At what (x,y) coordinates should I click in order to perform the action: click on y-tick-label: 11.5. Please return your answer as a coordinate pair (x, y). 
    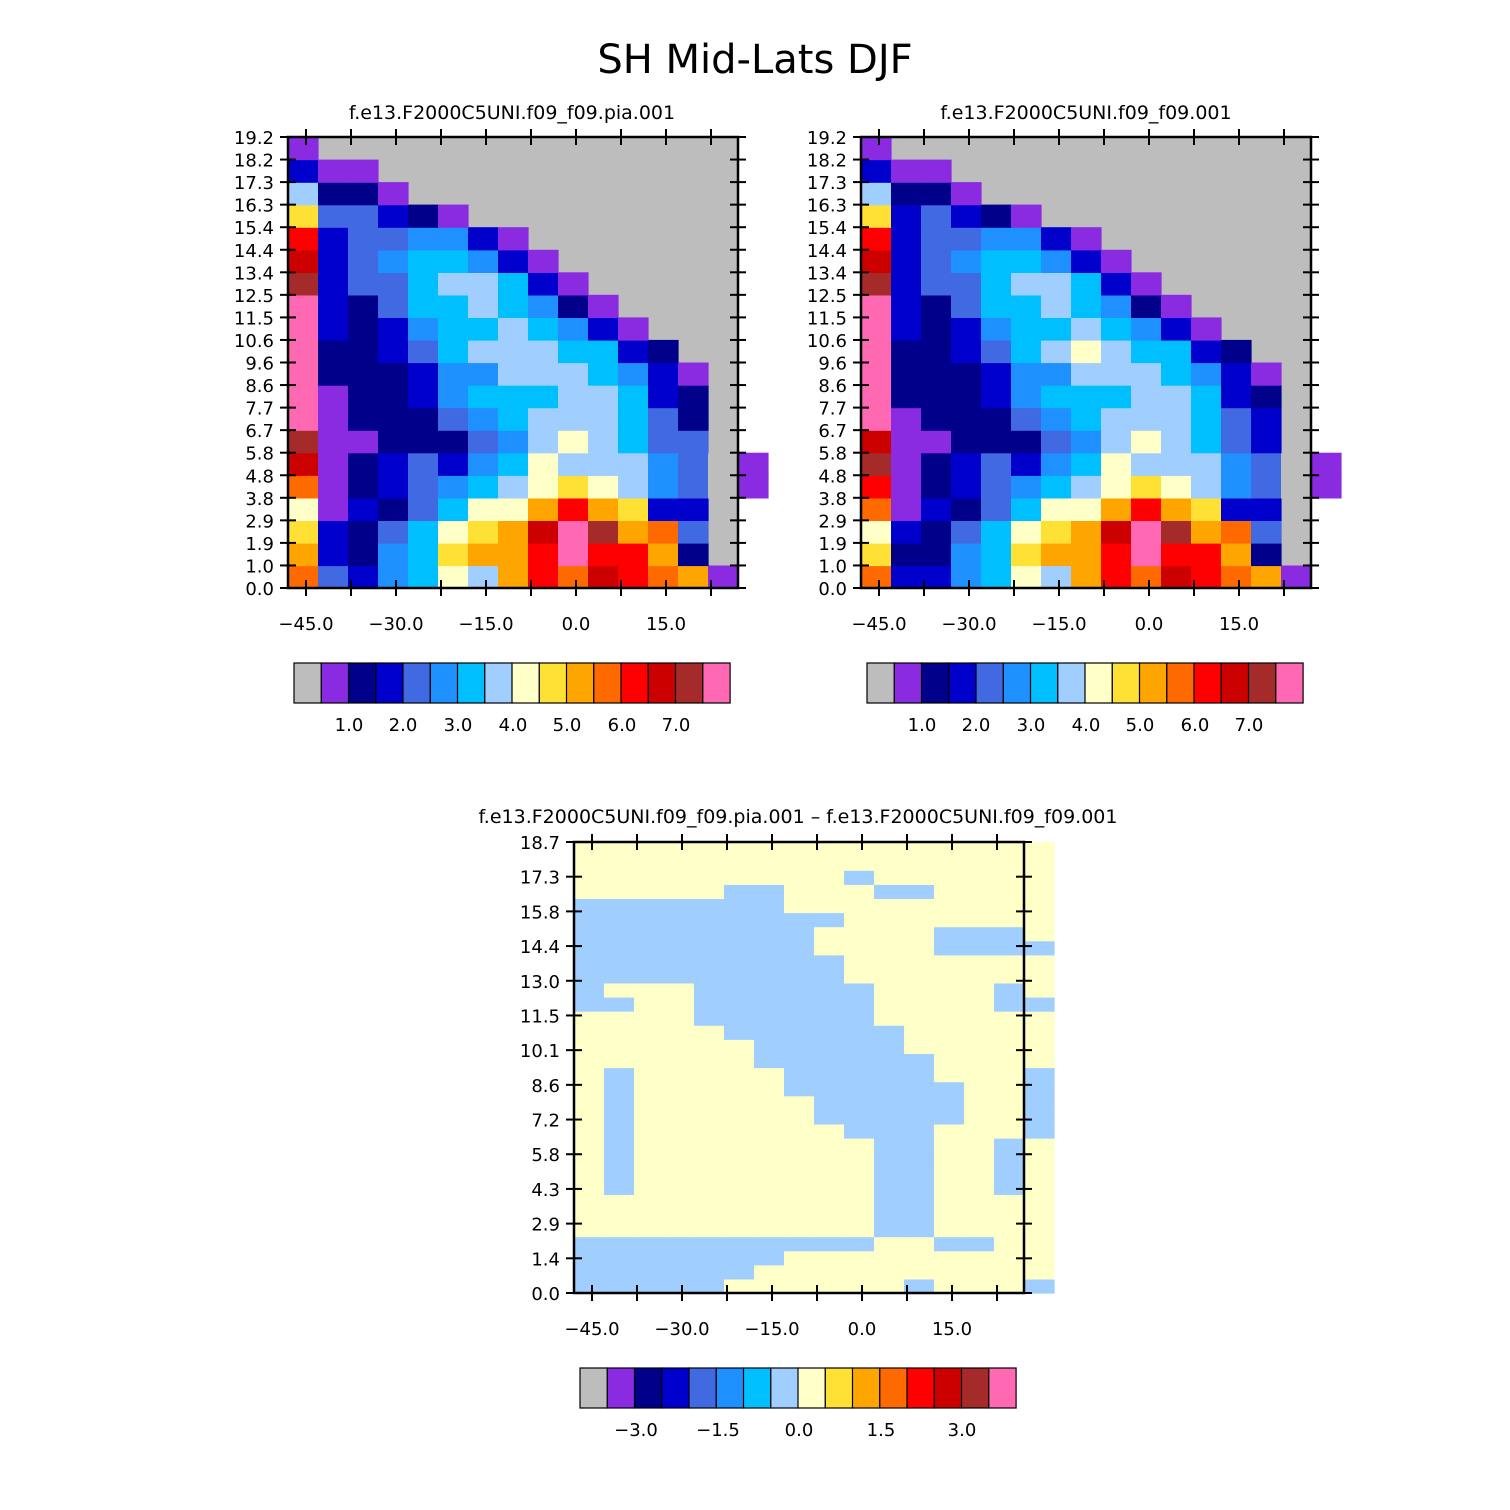
    Looking at the image, I should click on (827, 318).